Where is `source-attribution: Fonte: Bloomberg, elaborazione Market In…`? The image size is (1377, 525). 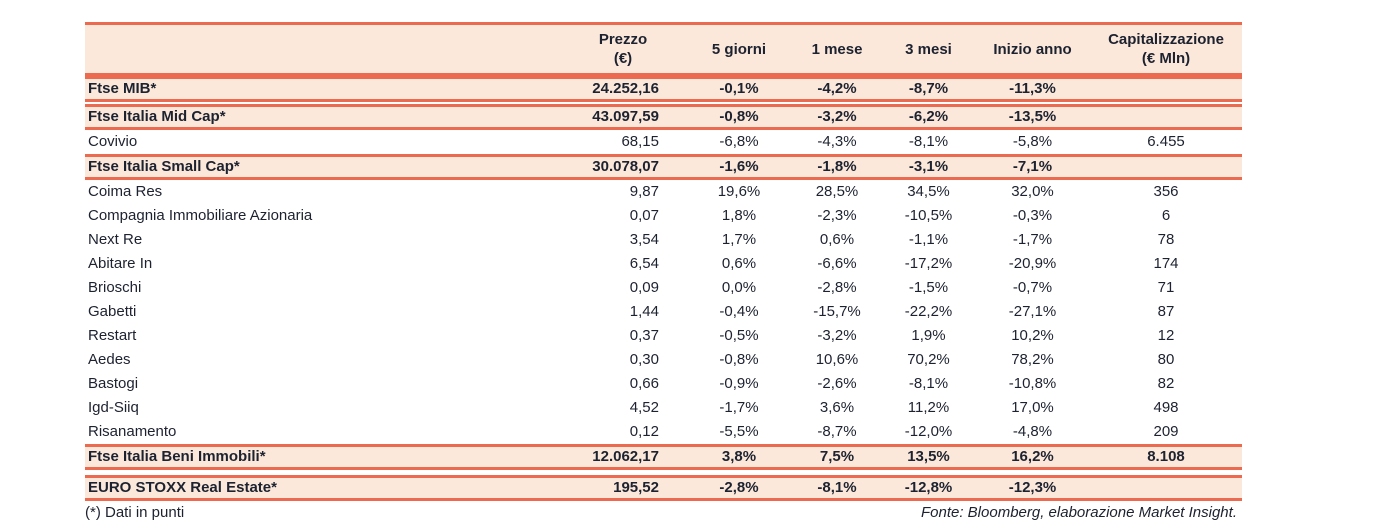 source-attribution: Fonte: Bloomberg, elaborazione Market In… is located at coordinates (1078, 512).